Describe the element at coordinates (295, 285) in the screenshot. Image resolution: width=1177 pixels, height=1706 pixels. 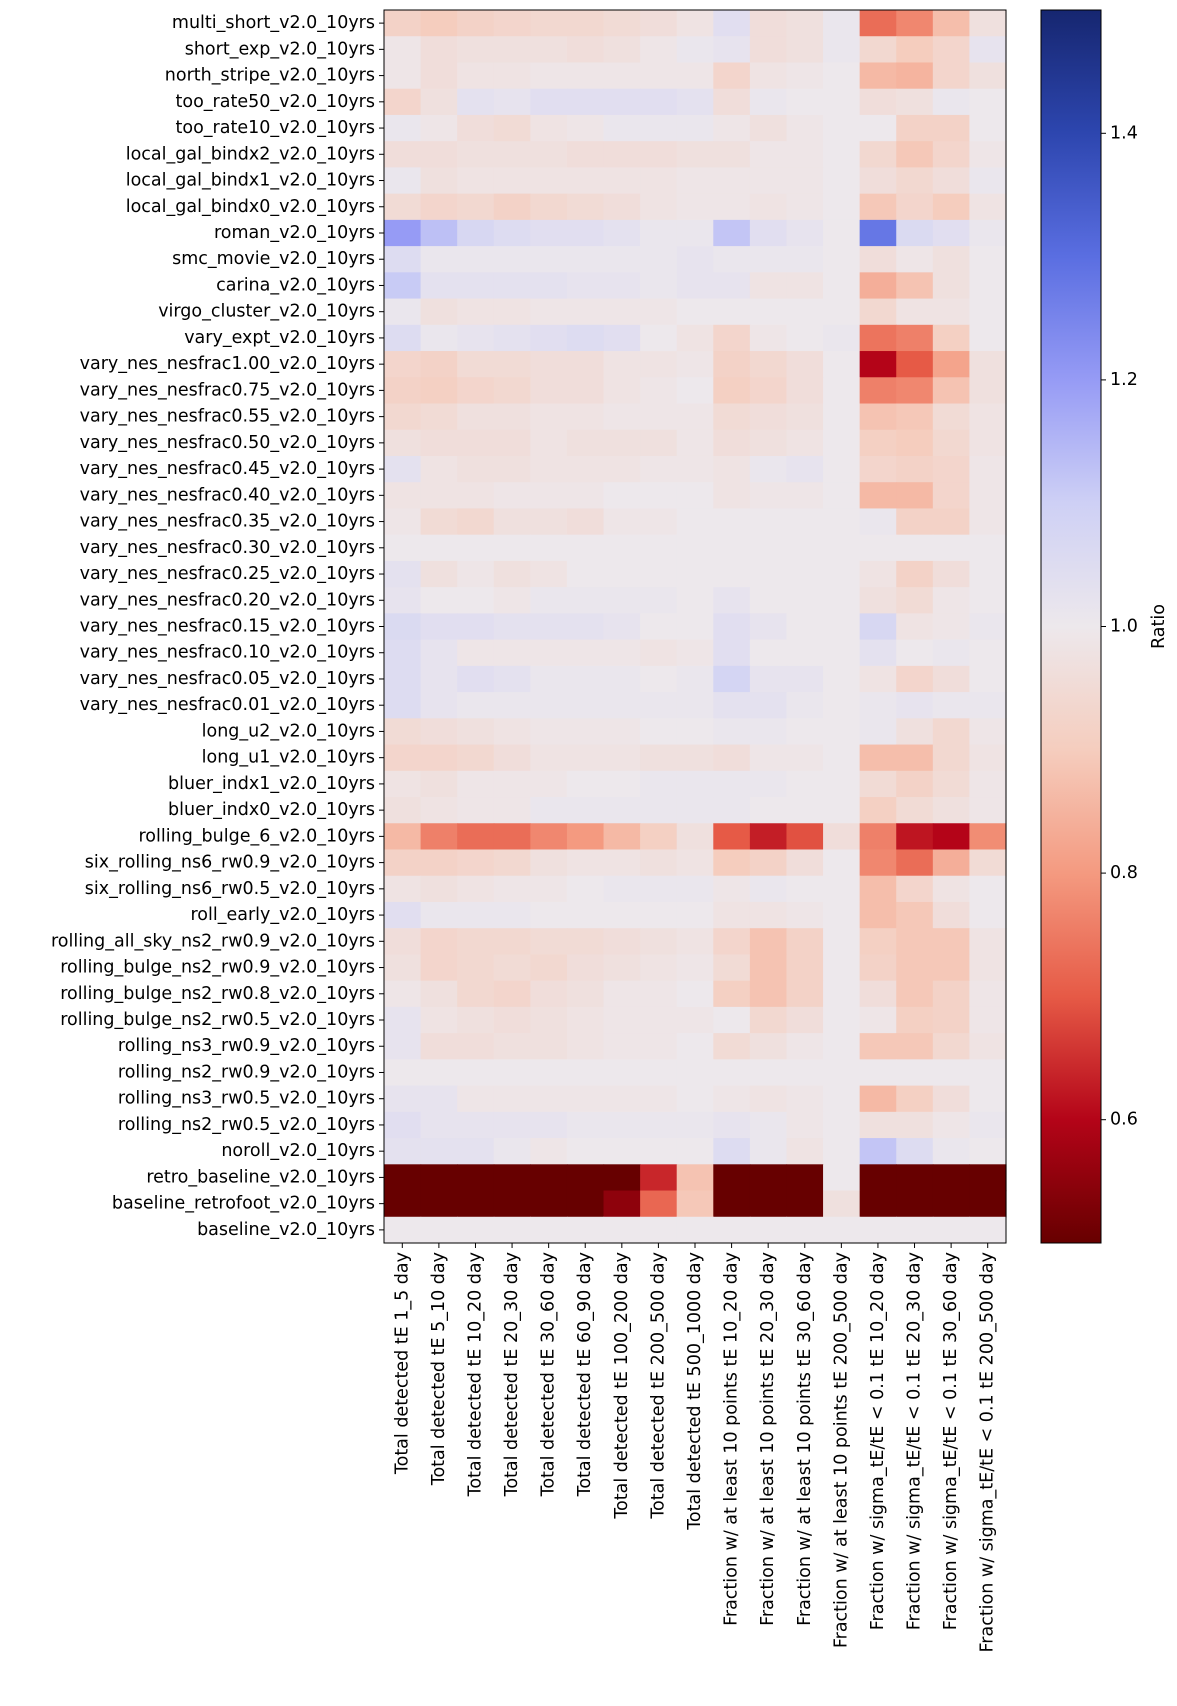
I see `row-label: carina_v2.0_10yrs` at that location.